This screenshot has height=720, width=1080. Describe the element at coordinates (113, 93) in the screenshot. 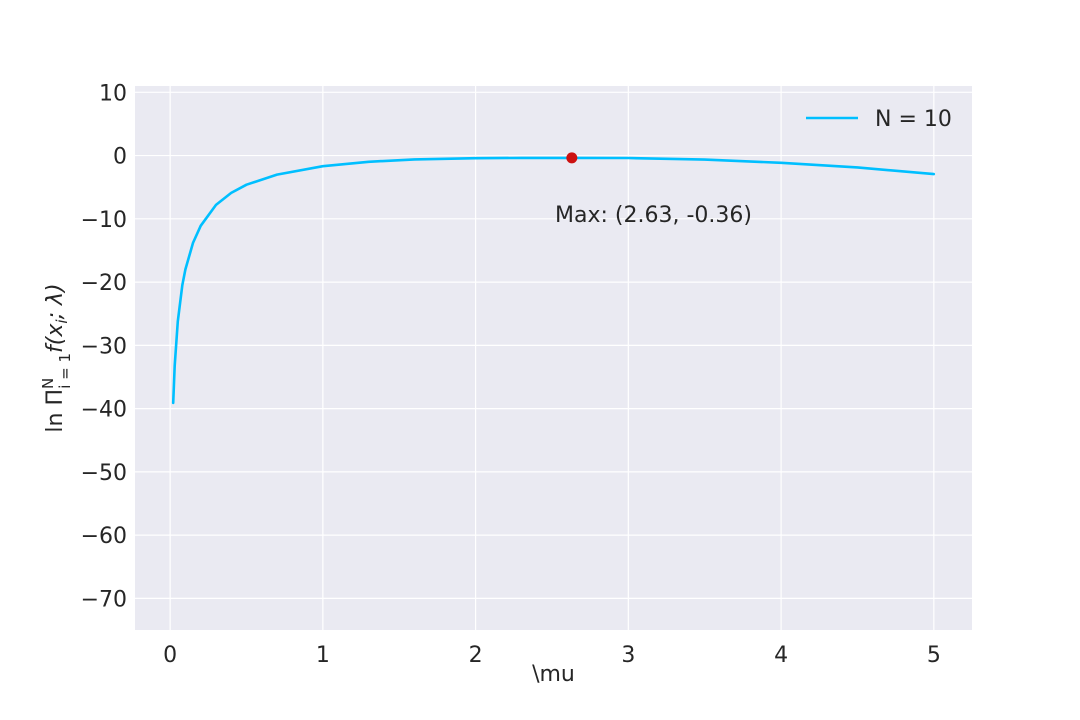

I see `y-tick-label: 10` at that location.